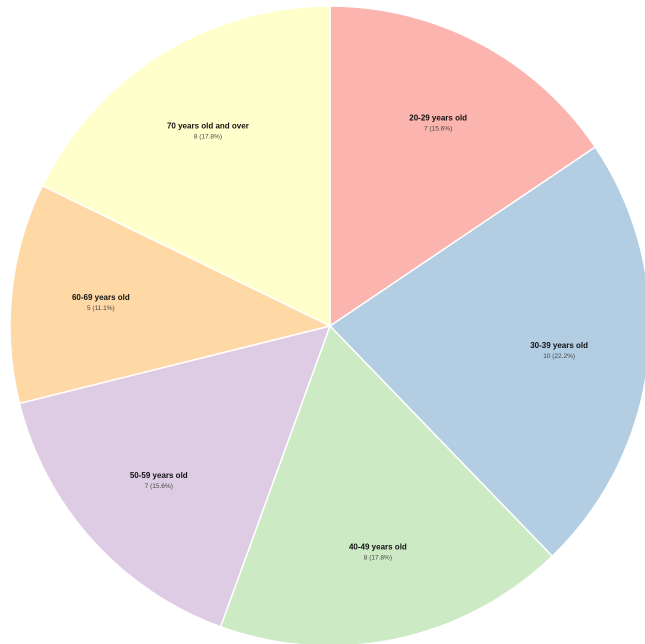  I want to click on slice-label-30-39-years-old: 30-39 years old, so click(559, 345).